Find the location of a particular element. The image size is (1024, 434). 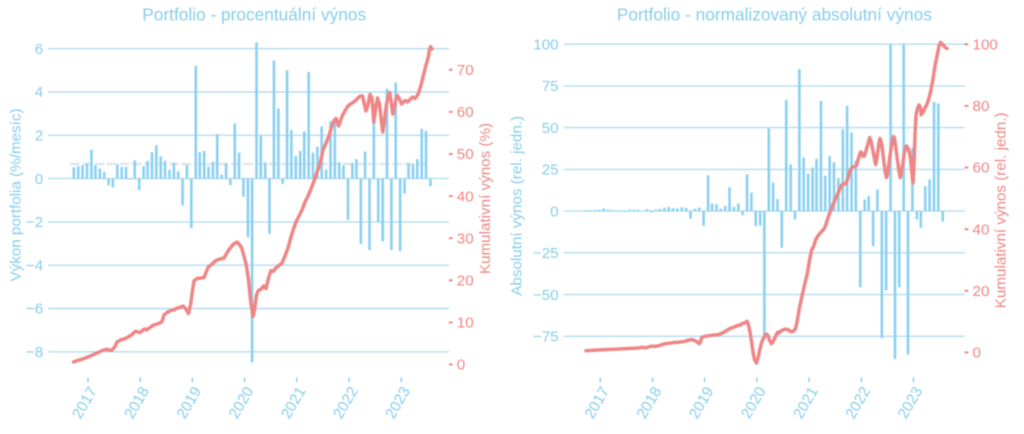

svg-text: 25 is located at coordinates (550, 170).